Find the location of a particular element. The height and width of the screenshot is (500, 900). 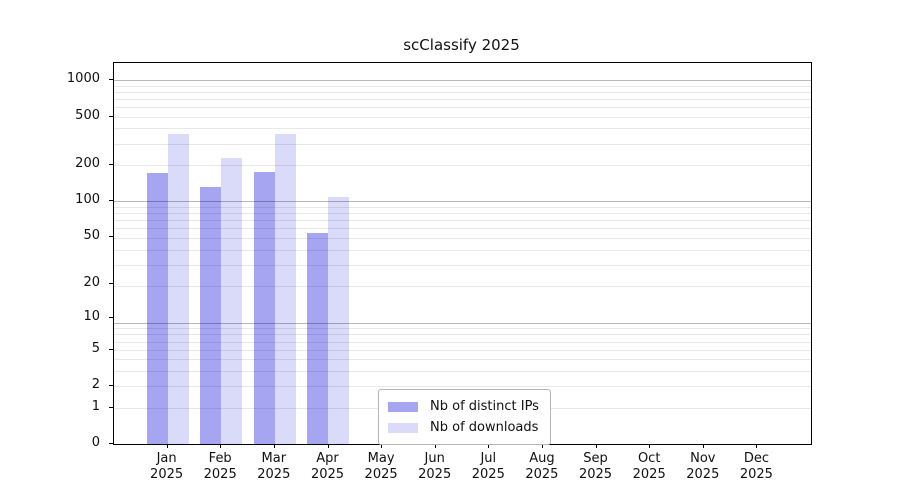

x-tick-label: Feb 2025 is located at coordinates (220, 467).